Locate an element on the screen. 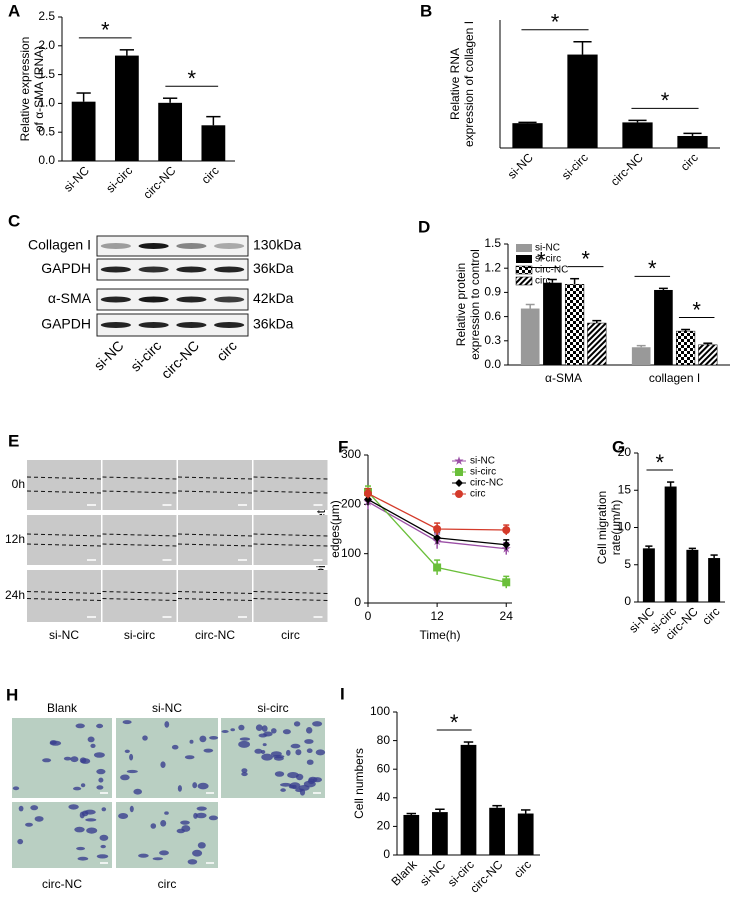 This screenshot has width=743, height=905. legend-swatch is located at coordinates (524, 248).